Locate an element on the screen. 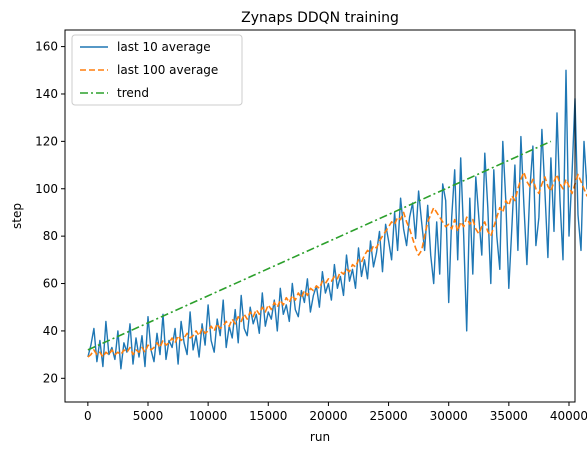 Image resolution: width=587 pixels, height=453 pixels. y-tick-label: 160 is located at coordinates (46, 47).